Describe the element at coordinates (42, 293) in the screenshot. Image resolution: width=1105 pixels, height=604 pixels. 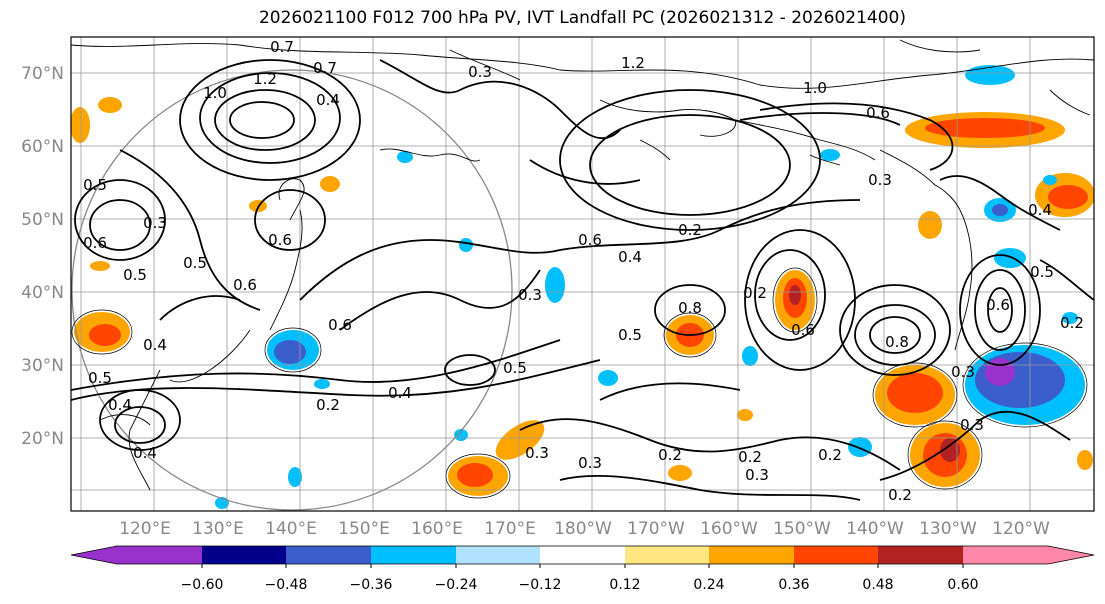
I see `lat-label: 40°N` at that location.